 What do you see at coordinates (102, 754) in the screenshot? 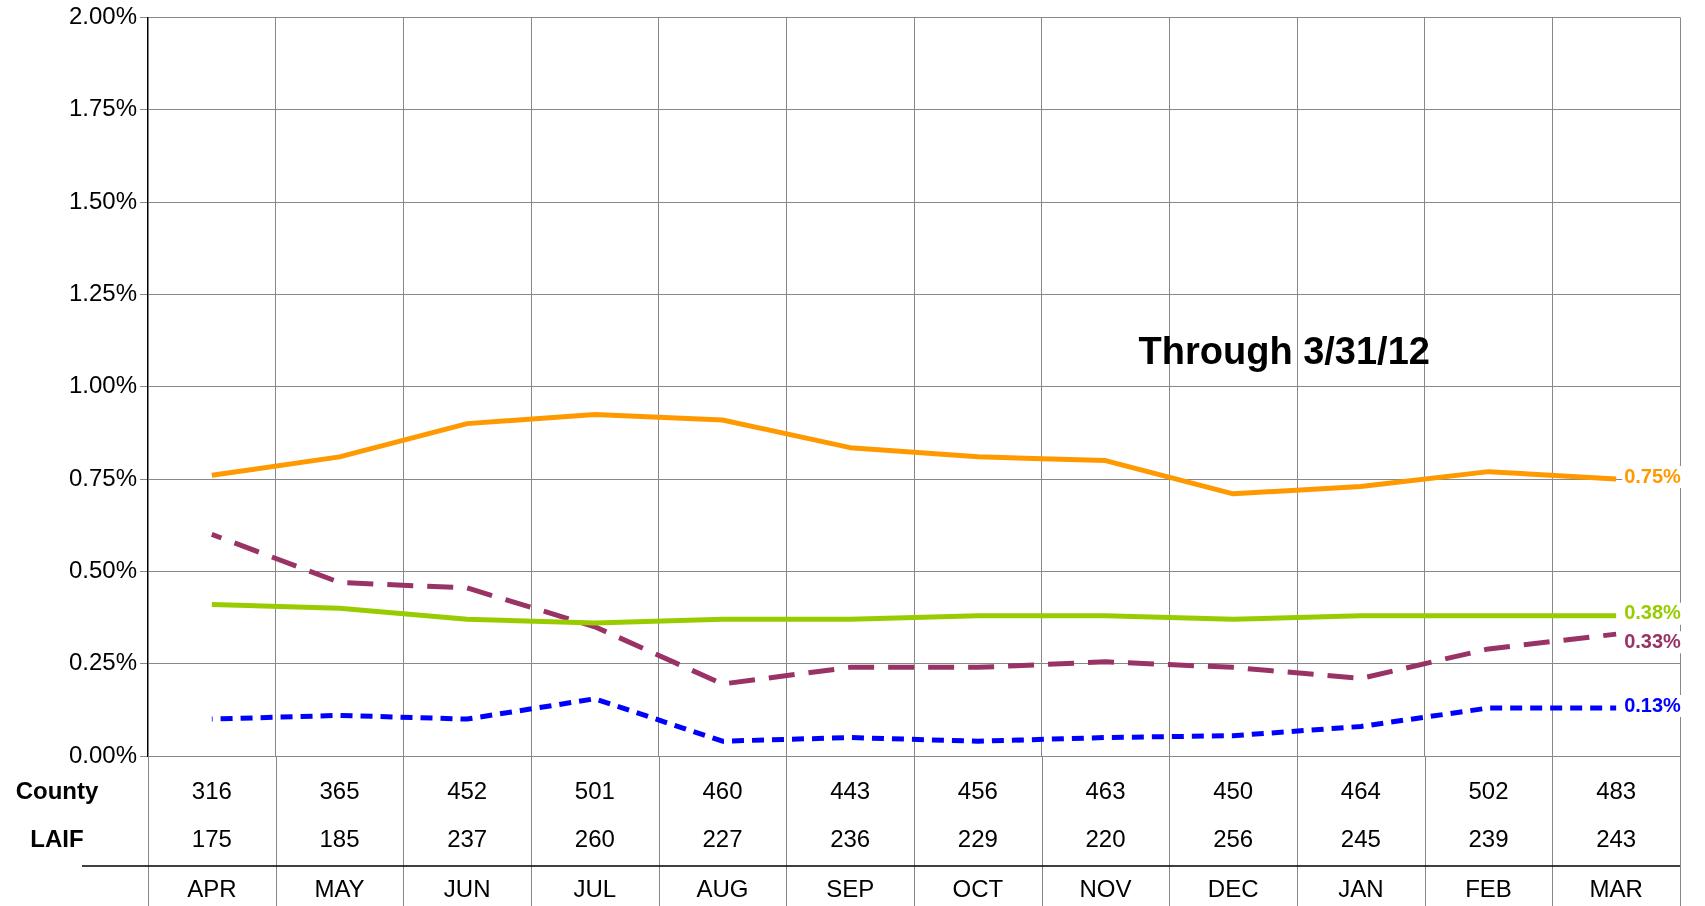
I see `y-tick-label: 0.00%` at bounding box center [102, 754].